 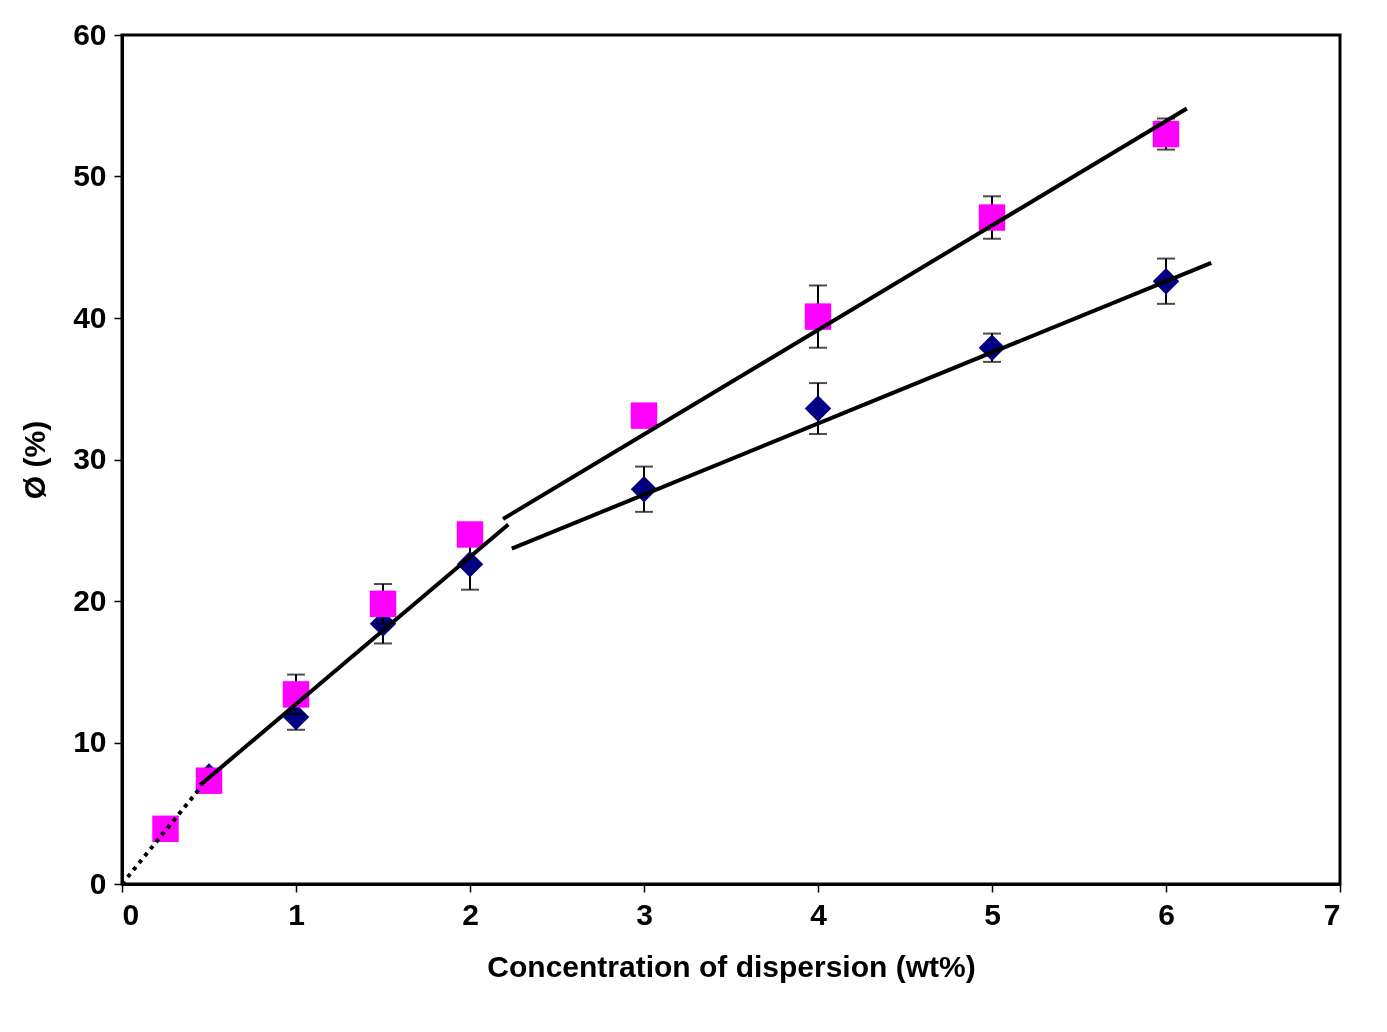 What do you see at coordinates (1332, 914) in the screenshot?
I see `x-tick-label: 7` at bounding box center [1332, 914].